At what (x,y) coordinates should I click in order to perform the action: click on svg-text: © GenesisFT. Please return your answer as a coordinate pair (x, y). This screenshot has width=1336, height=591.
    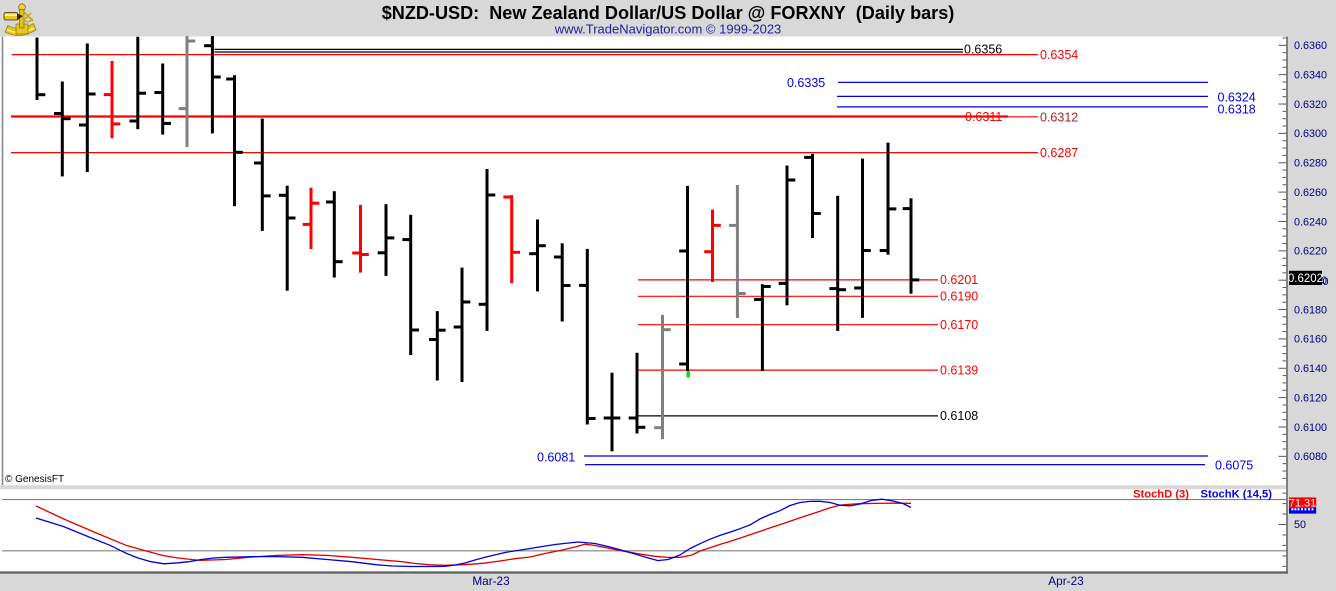
    Looking at the image, I should click on (34, 479).